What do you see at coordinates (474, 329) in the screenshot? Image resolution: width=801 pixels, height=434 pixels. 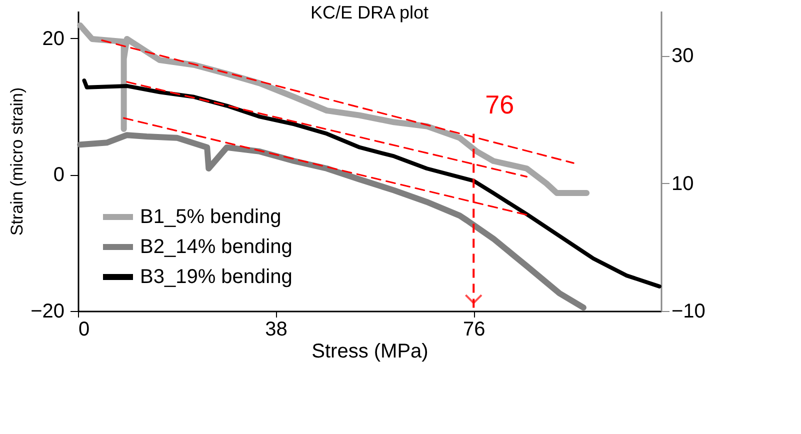 I see `x-tick-label: 76` at bounding box center [474, 329].